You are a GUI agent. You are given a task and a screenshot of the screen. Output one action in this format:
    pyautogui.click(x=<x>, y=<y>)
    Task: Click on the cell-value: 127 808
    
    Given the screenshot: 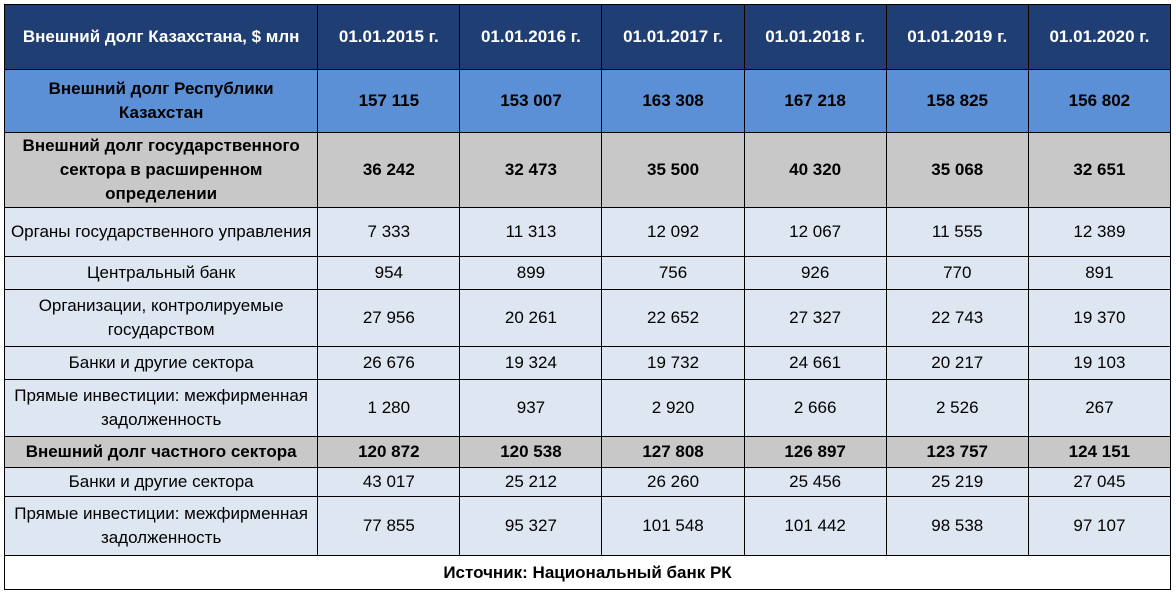 What is the action you would take?
    pyautogui.click(x=673, y=452)
    